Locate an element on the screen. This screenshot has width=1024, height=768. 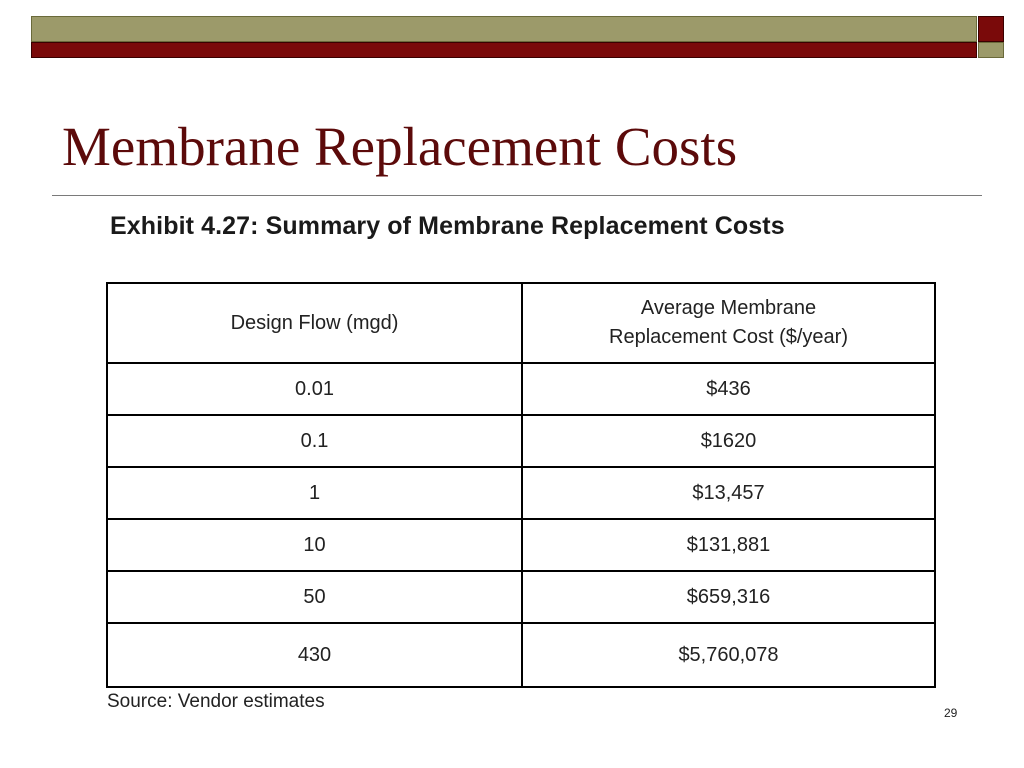
header-cost-line1: Average Membrane is located at coordinates (728, 308).